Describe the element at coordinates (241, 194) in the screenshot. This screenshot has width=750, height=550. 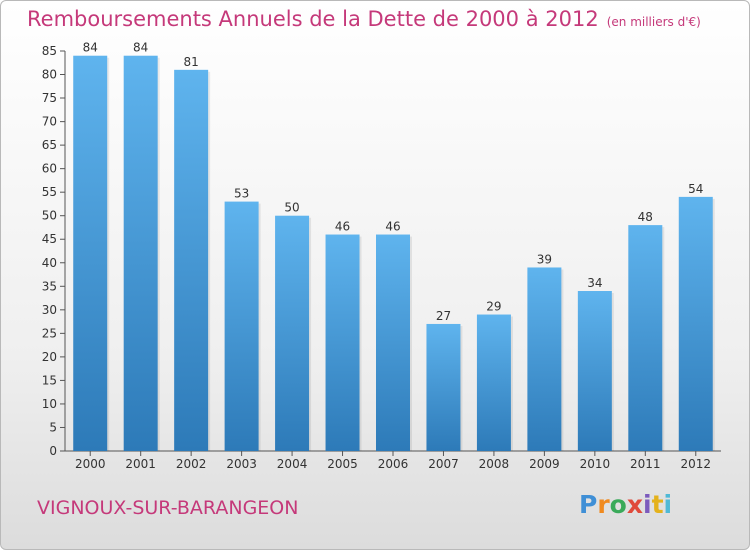
I see `data-label: 53` at that location.